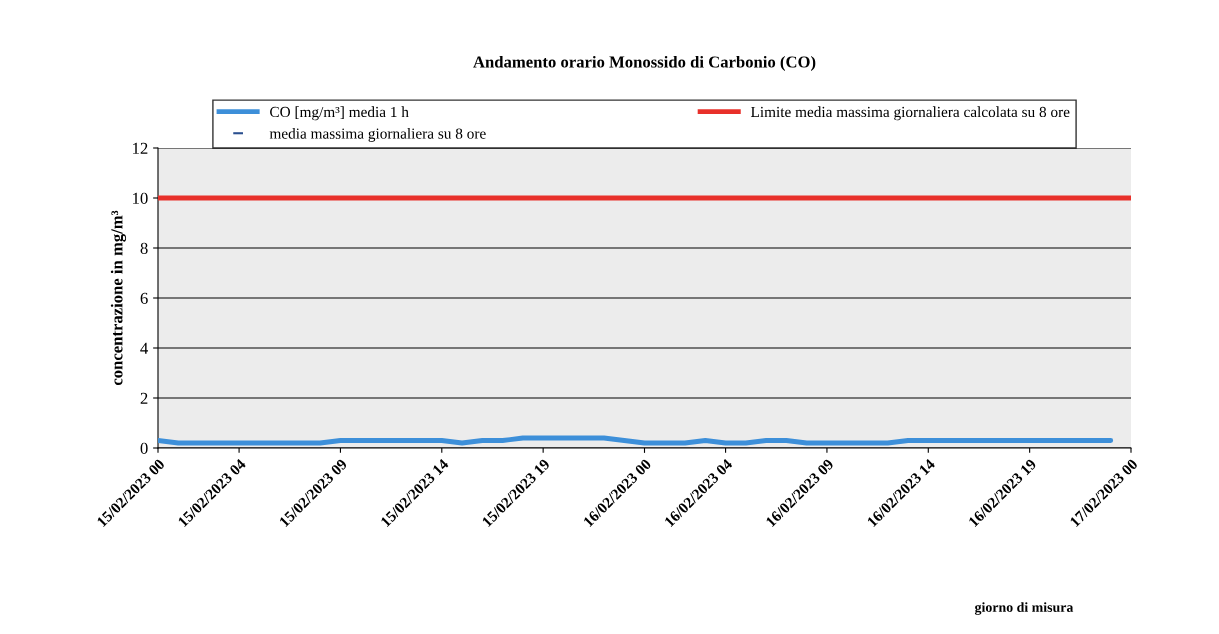 The width and height of the screenshot is (1219, 634). Describe the element at coordinates (910, 113) in the screenshot. I see `legend-label: Limite media massima giornaliera calcolata su 8 ore` at that location.